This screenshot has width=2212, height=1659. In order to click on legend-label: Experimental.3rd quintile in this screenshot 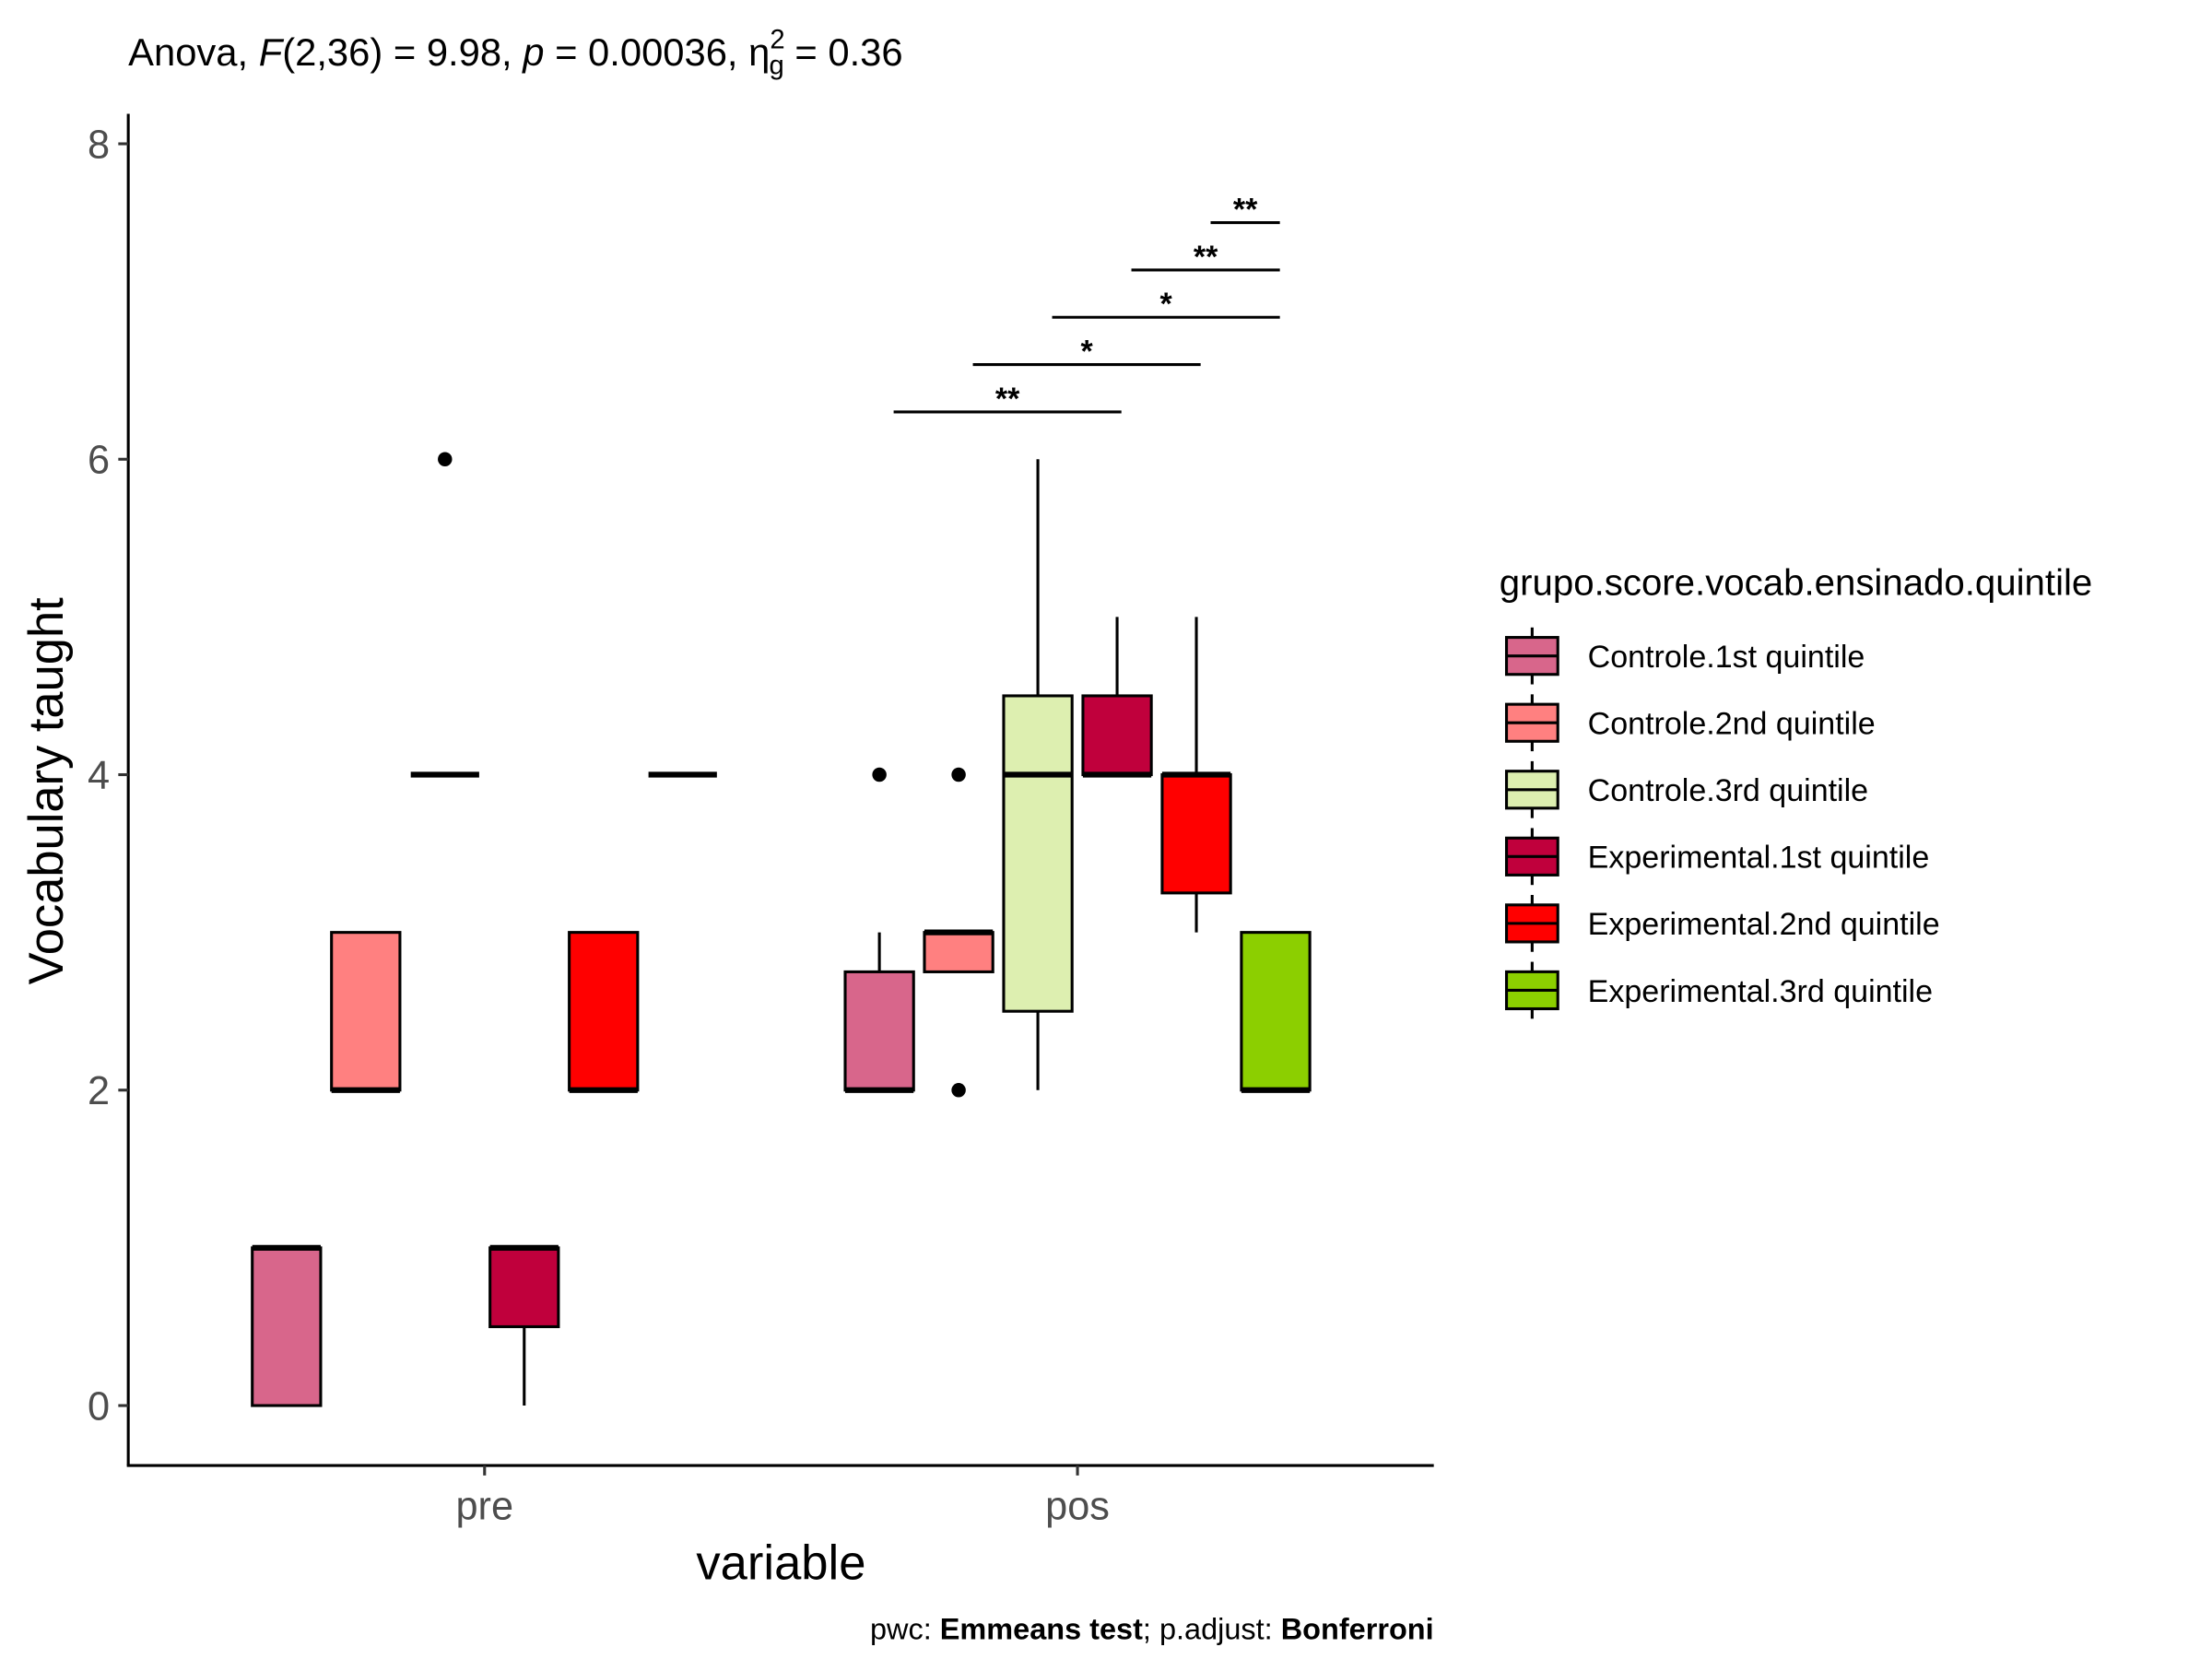, I will do `click(1760, 991)`.